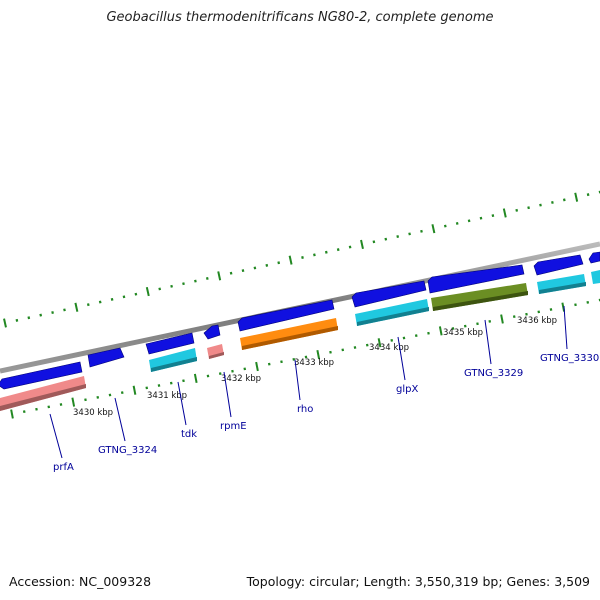 The image size is (600, 600). What do you see at coordinates (305, 409) in the screenshot?
I see `gene-label-rho: rho` at bounding box center [305, 409].